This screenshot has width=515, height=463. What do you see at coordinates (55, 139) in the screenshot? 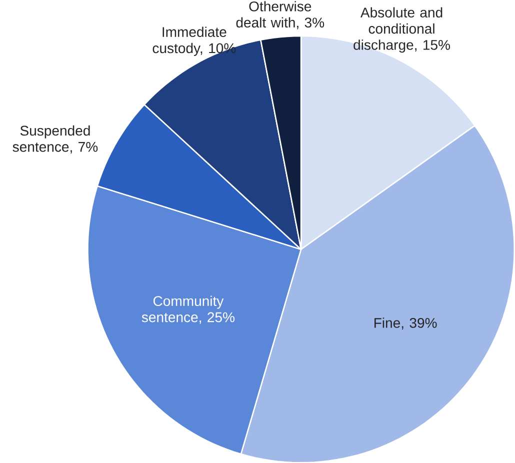
I see `slice-label: Suspended sentence, 7%` at bounding box center [55, 139].